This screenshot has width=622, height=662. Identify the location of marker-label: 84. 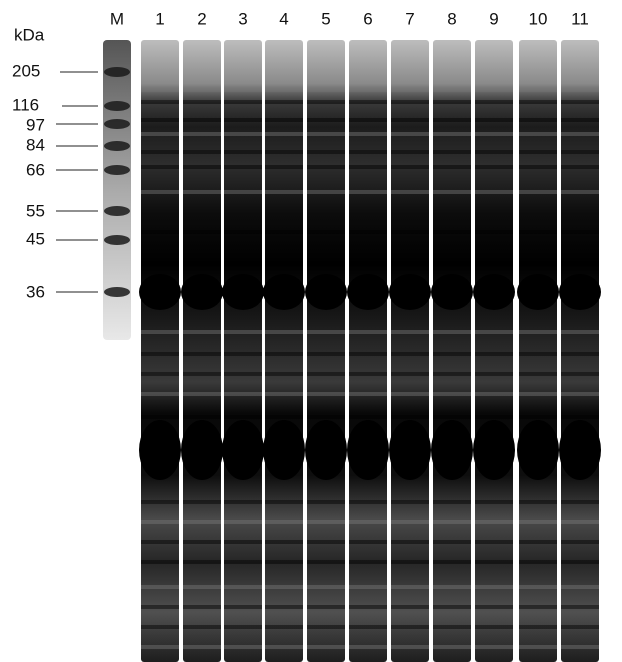
(35, 144).